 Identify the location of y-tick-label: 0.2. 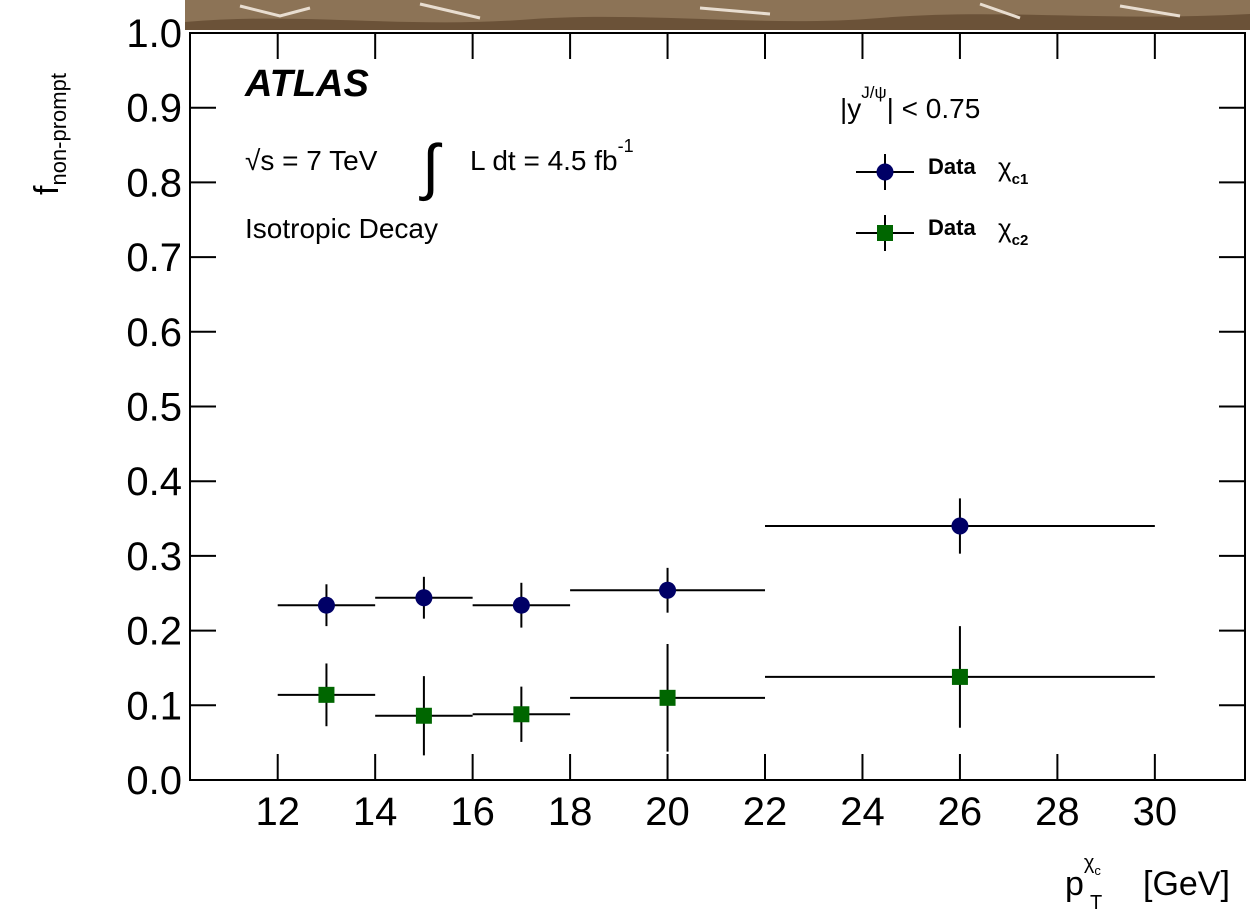
(154, 632).